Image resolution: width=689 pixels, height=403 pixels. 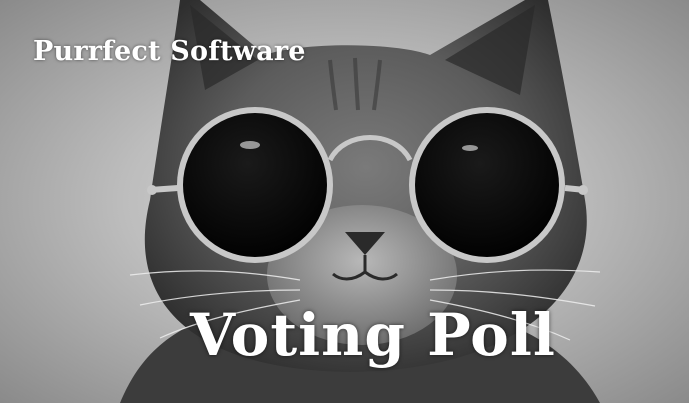 I want to click on voting-poll-heading: Voting Poll, so click(x=373, y=335).